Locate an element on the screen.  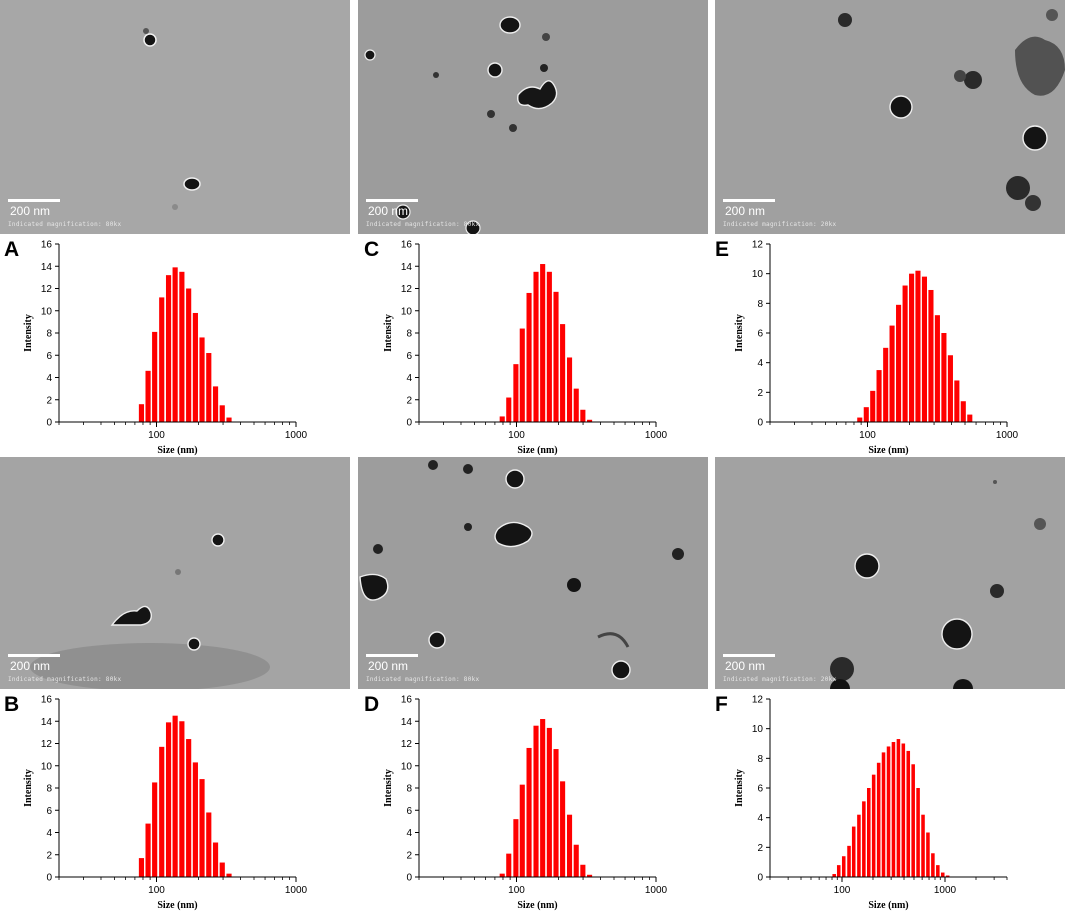
histogram-c: C 0 2 4 6 8 10 12 14 16 100 1000 Size (nm) Intensity is located at coordinates (538, 345).